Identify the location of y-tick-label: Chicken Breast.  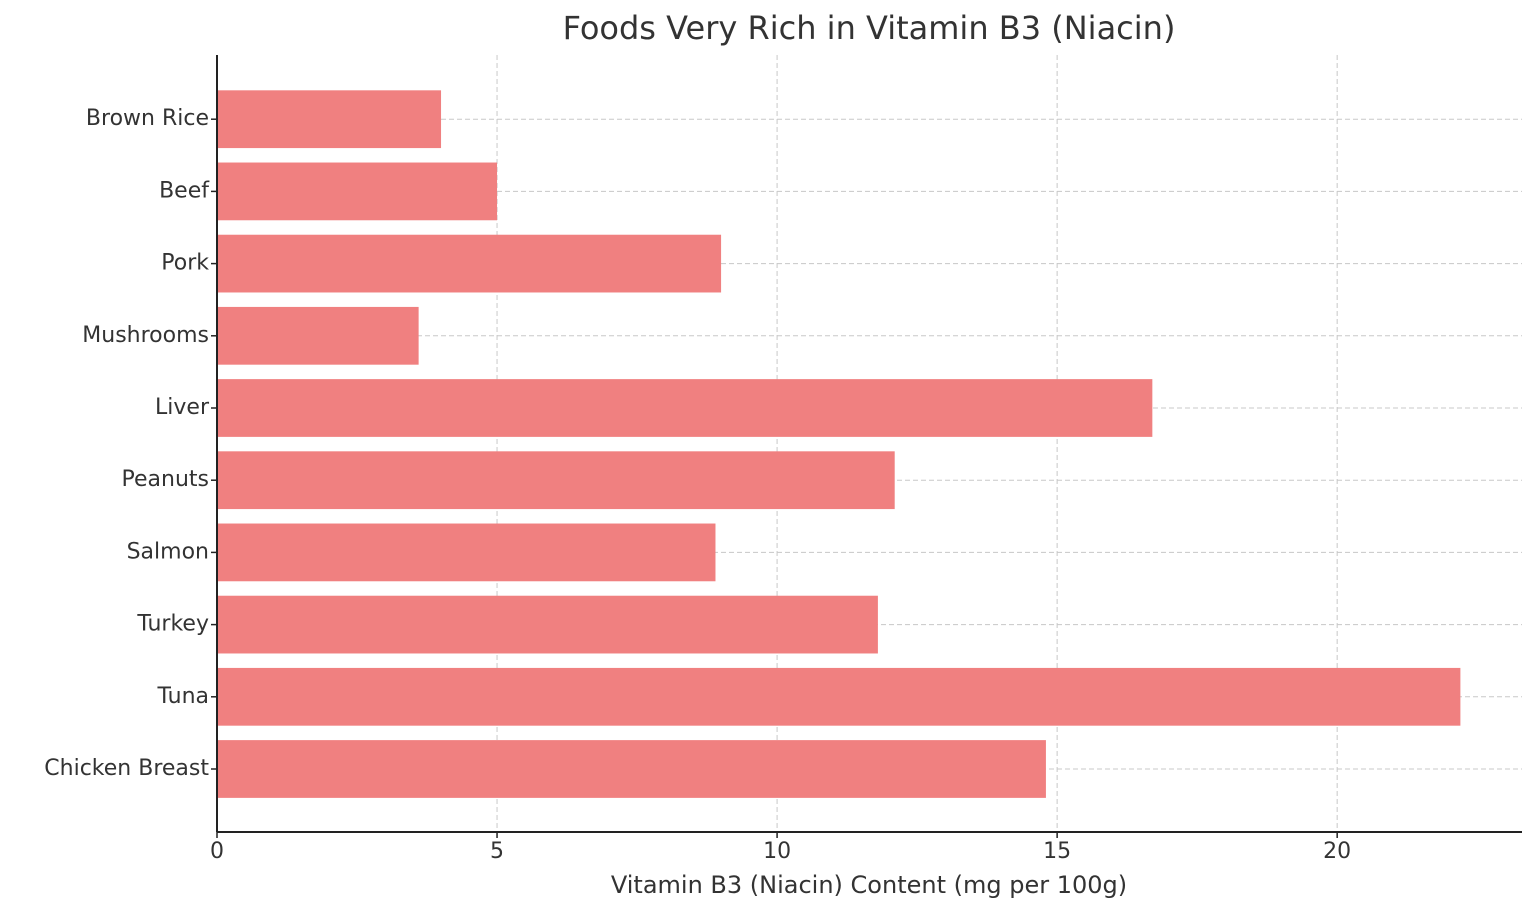
(126, 768).